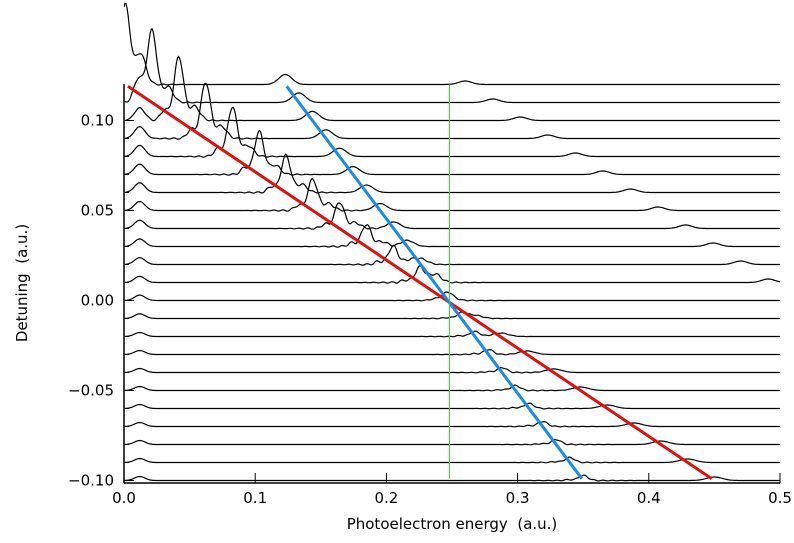 This screenshot has height=543, width=794. I want to click on x-tick-label: 0.3, so click(518, 498).